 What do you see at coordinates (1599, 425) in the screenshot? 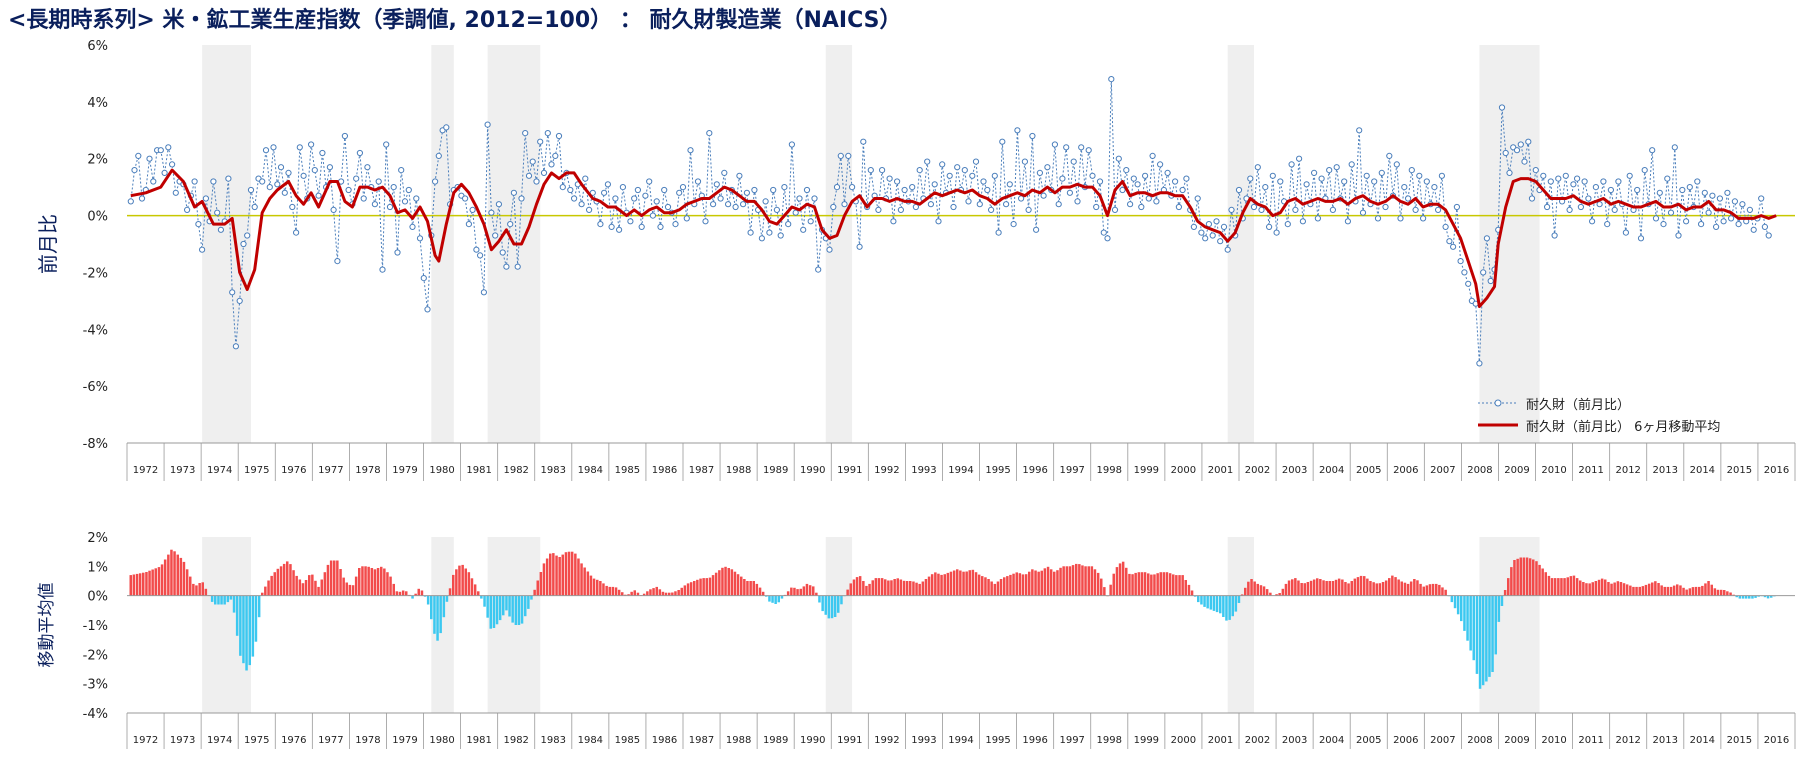
I see `legend-item-ma: 耐久財（前月比） 6ヶ月移動平均` at bounding box center [1599, 425].